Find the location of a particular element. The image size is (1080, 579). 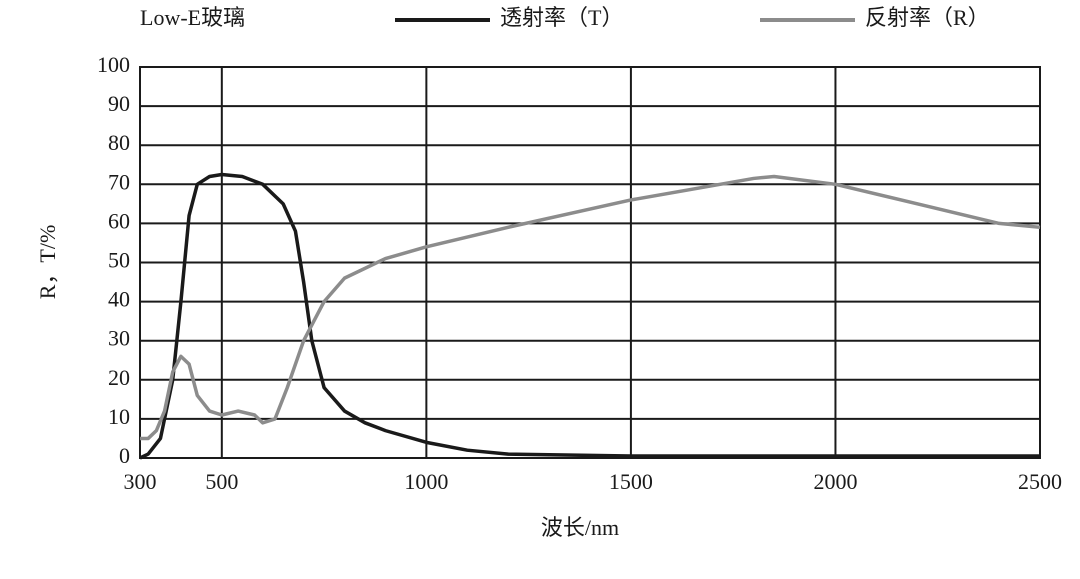

y-tick-label: 50 is located at coordinates (119, 260).